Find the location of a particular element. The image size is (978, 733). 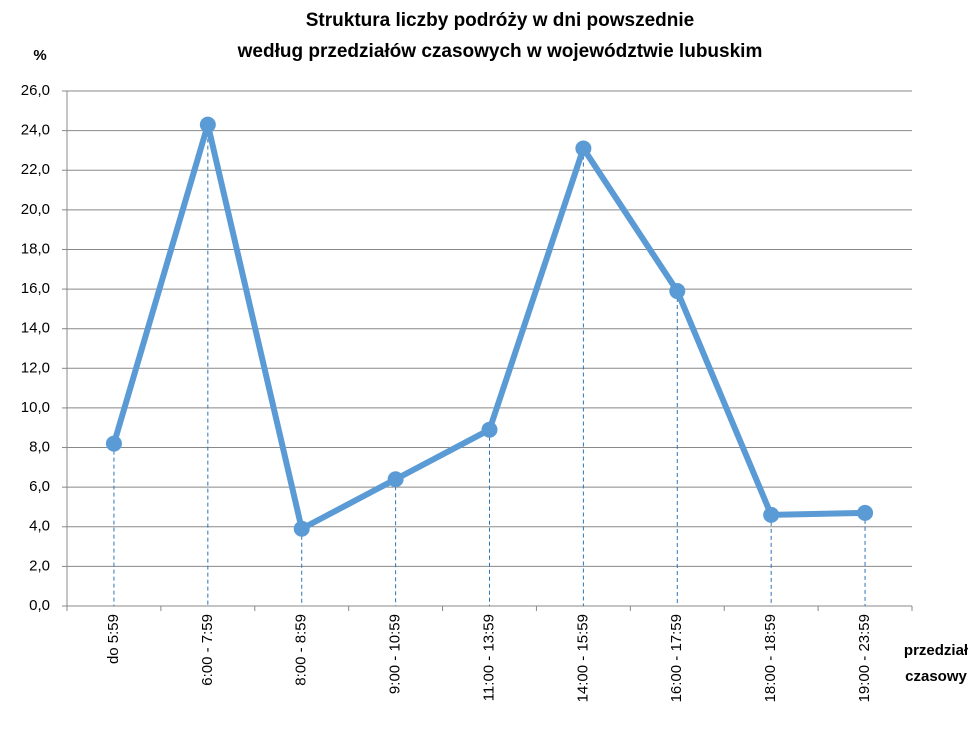

x-tick-label: 9:00 - 10:59 is located at coordinates (395, 654).